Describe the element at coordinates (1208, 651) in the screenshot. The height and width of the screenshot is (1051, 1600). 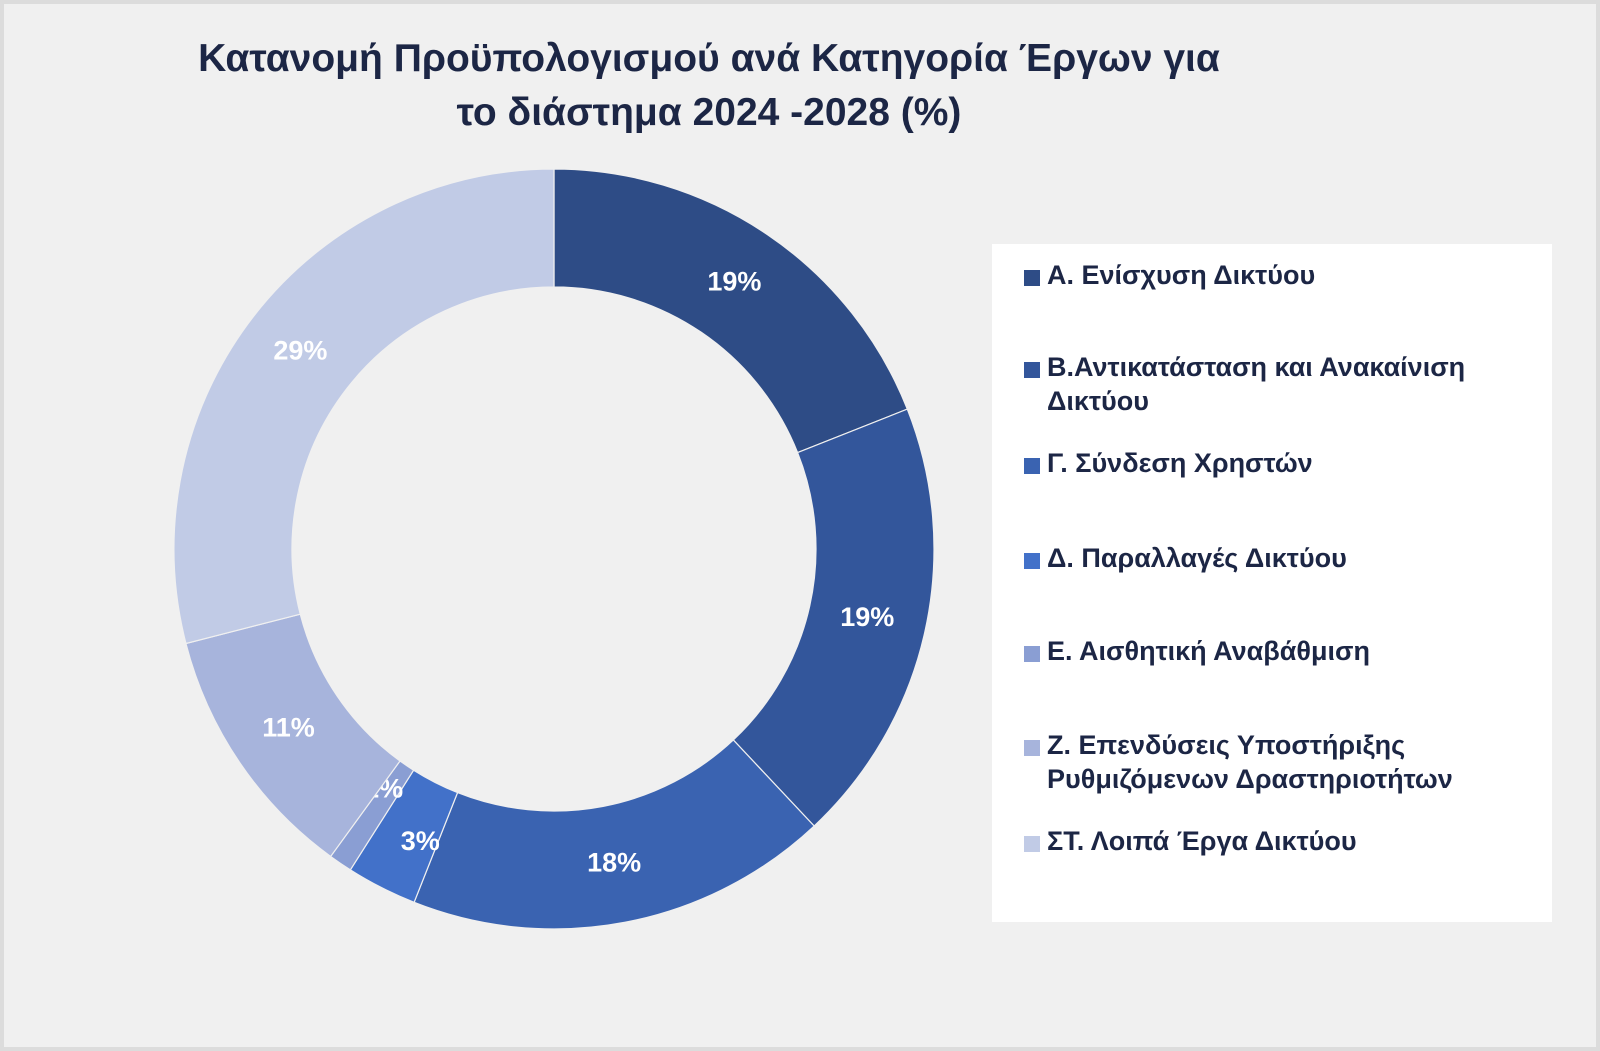
I see `legend-label: Ε. Αισθητική Αναβάθμιση` at that location.